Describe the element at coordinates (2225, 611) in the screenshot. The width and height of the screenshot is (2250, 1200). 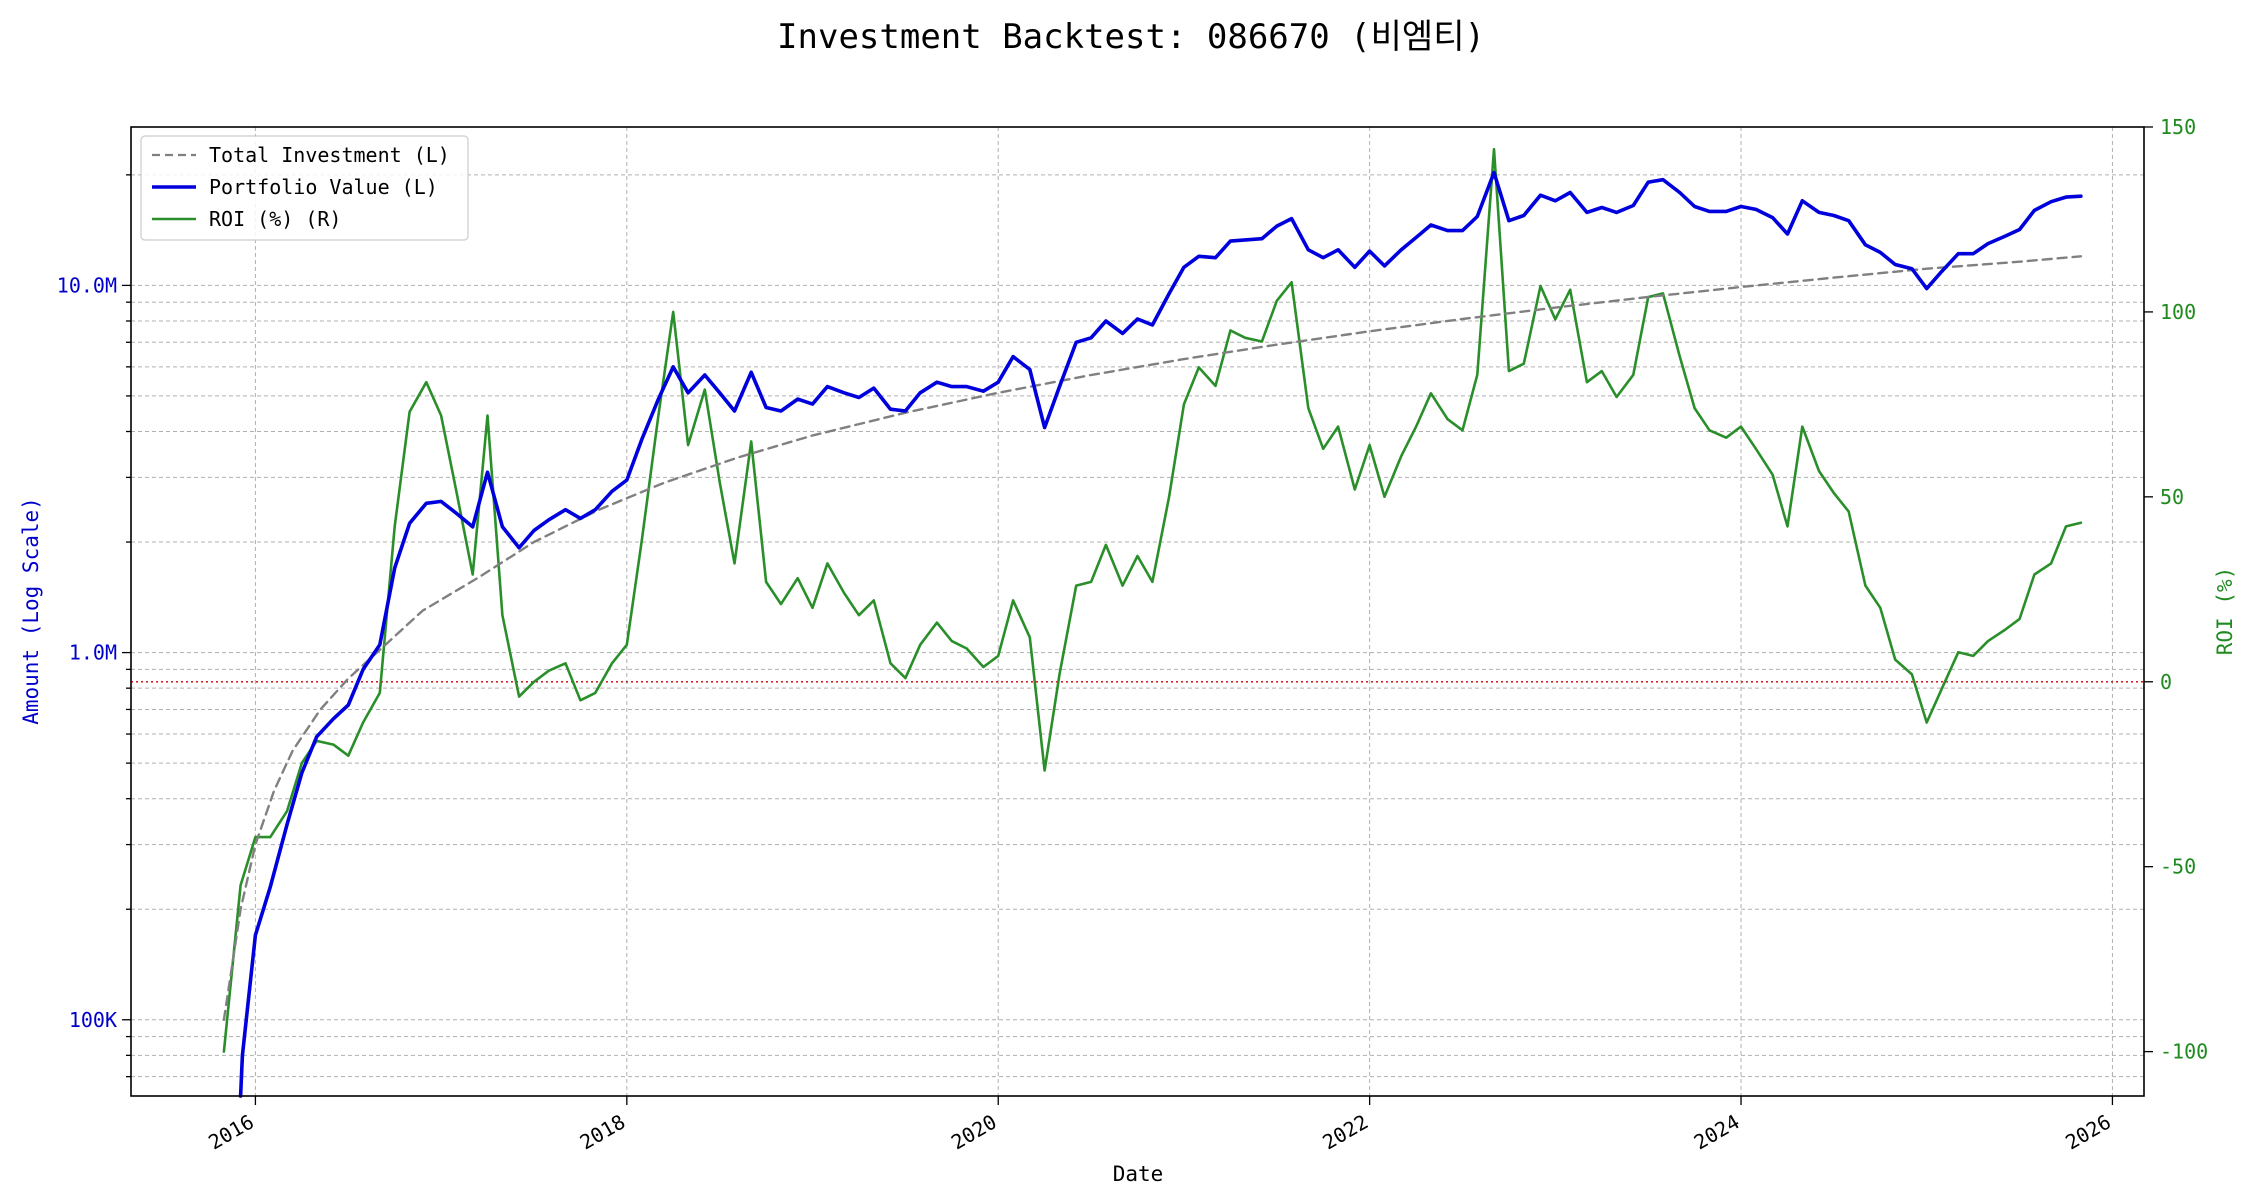
I see `right-axis-label: ROI (%)` at that location.